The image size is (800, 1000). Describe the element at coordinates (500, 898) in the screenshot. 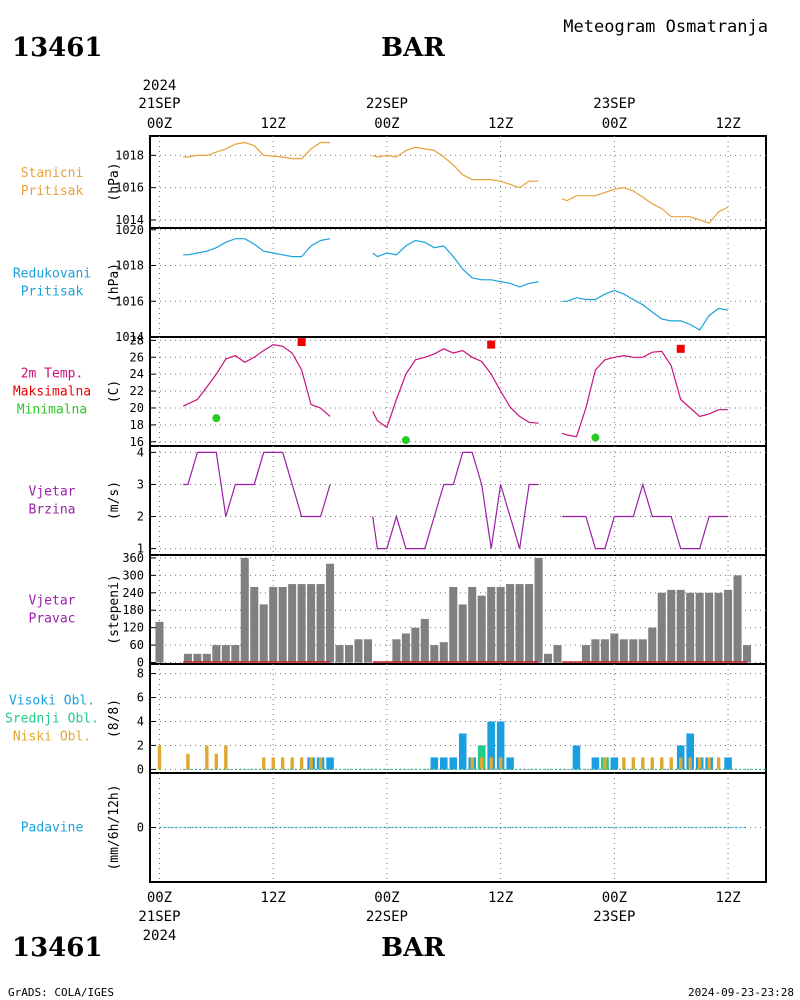

I see `hour-label-bottom: 12Z` at that location.